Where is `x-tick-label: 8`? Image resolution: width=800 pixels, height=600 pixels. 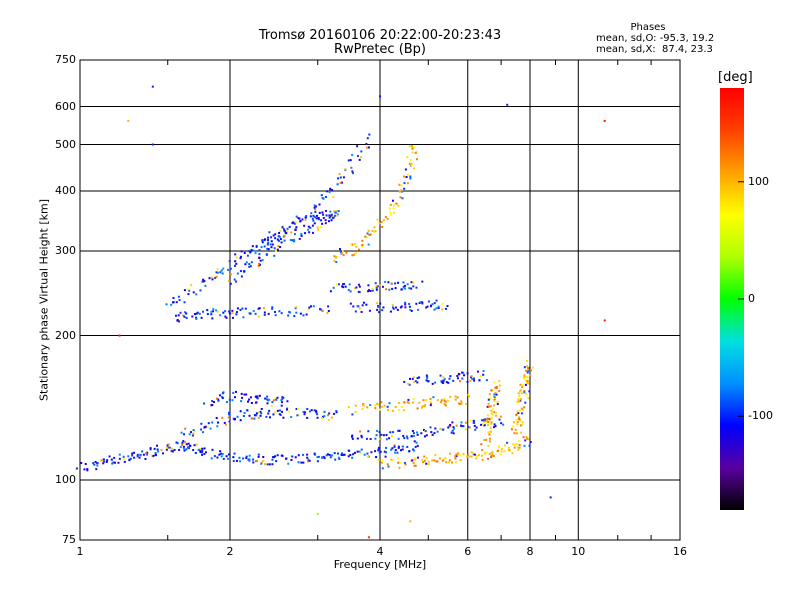 x-tick-label: 8 is located at coordinates (530, 551).